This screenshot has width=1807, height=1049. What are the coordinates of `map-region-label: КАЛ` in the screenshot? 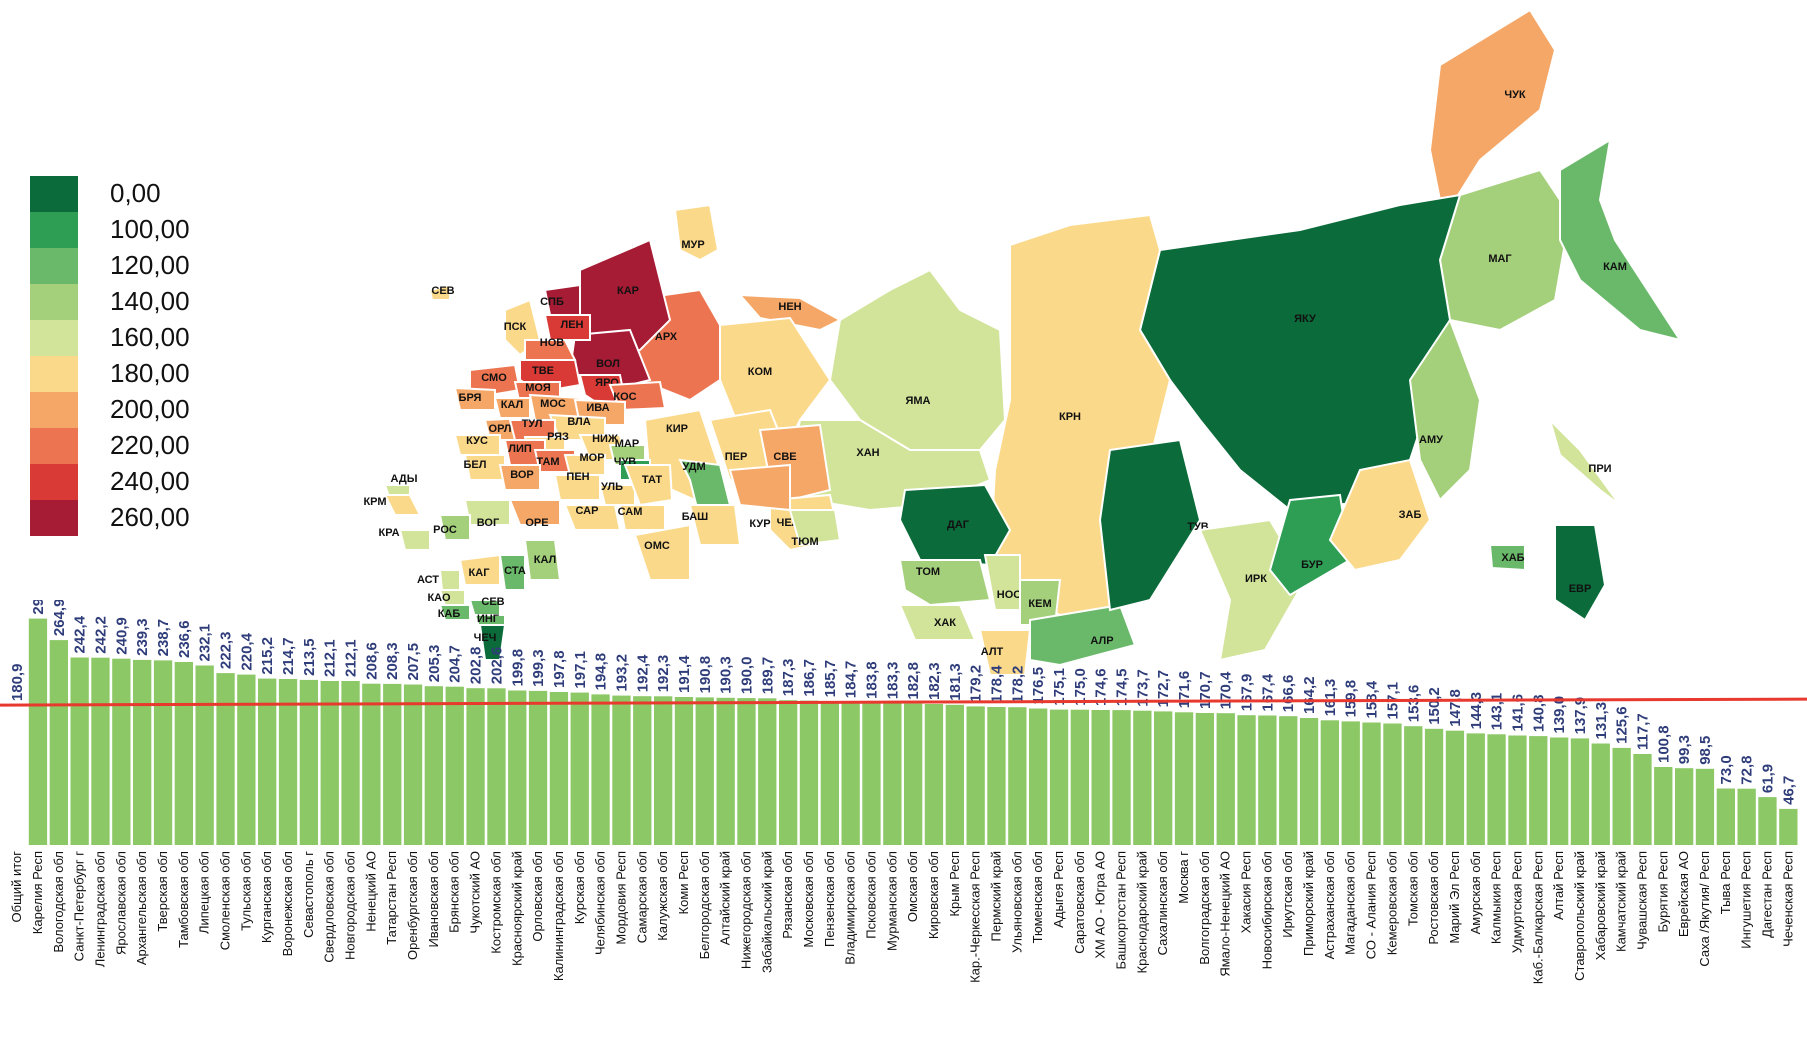 It's located at (512, 405).